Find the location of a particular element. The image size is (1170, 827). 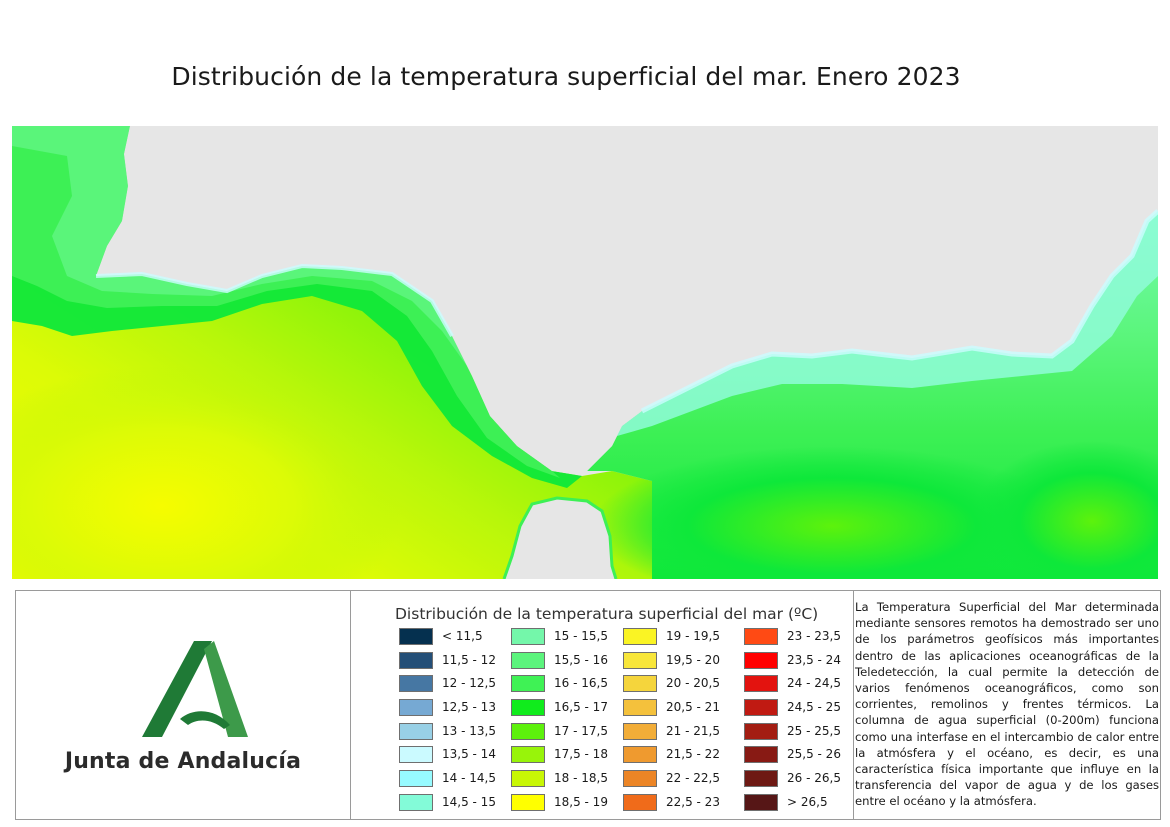

mediterranean-coastal-fringe is located at coordinates (887, 323).